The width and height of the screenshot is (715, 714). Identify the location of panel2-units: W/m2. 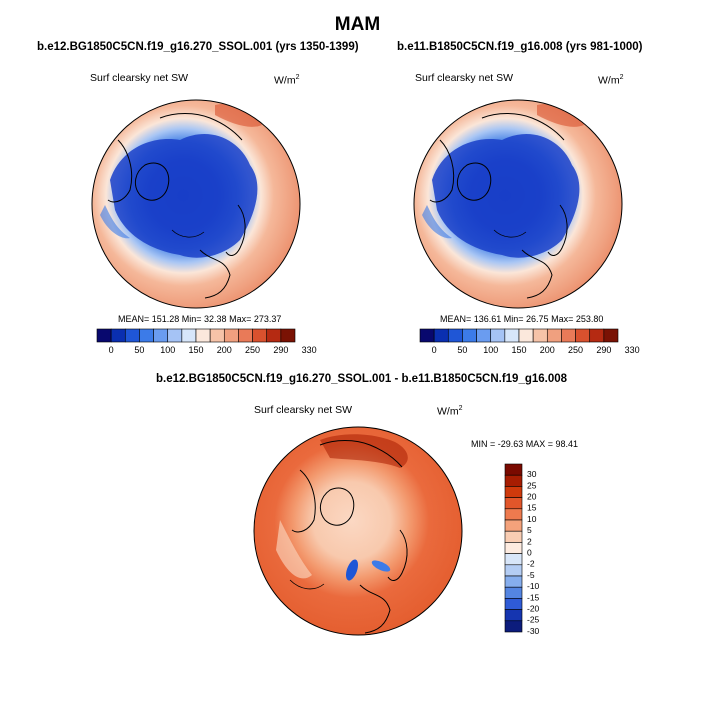
(611, 80).